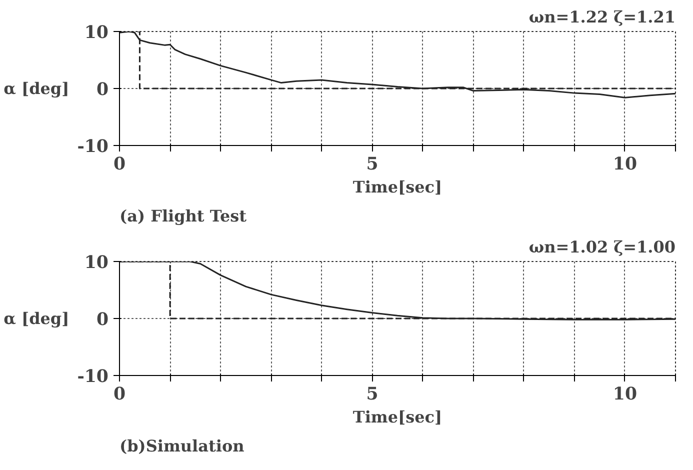 The width and height of the screenshot is (693, 470). I want to click on text: (a) Flight Test, so click(184, 216).